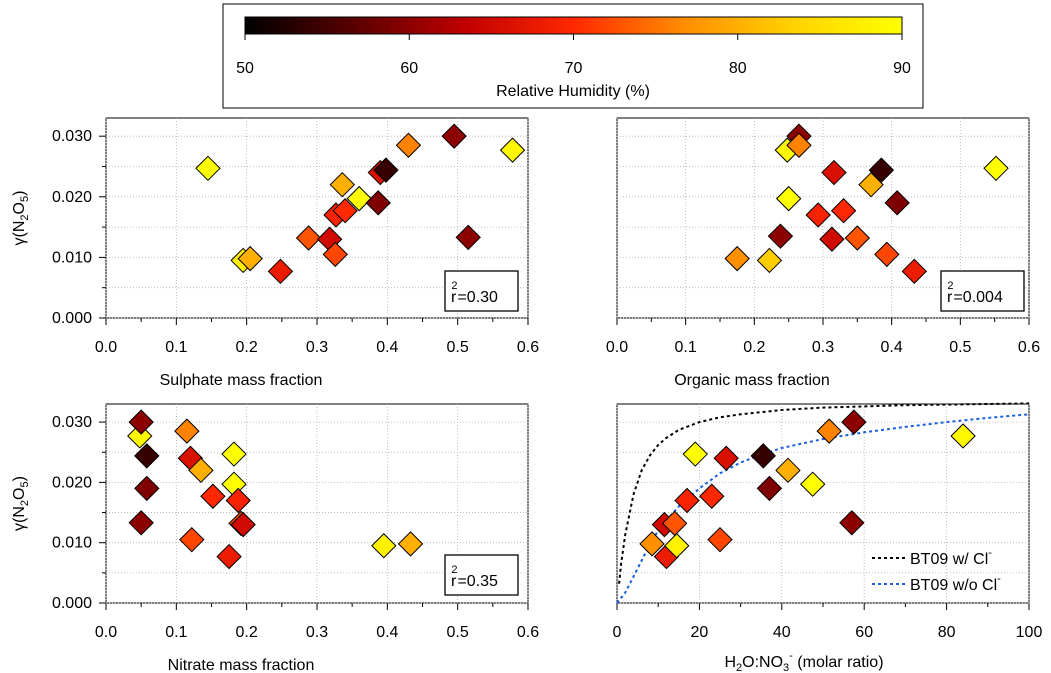  I want to click on colorbar-gradient, so click(573, 25).